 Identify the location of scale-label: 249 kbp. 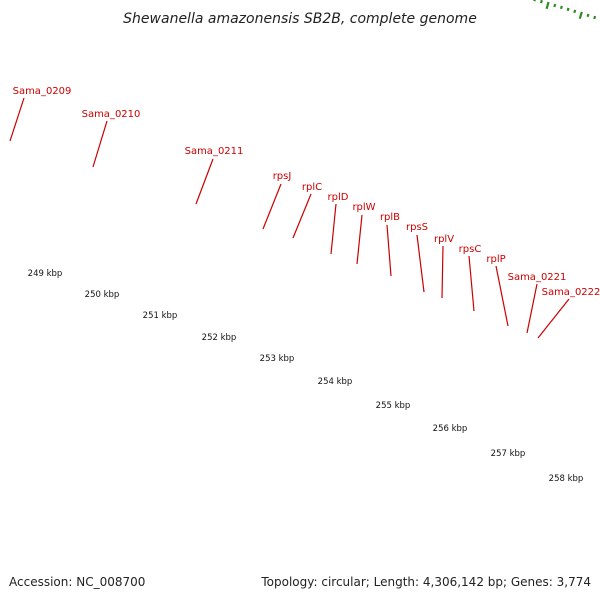
(45, 274).